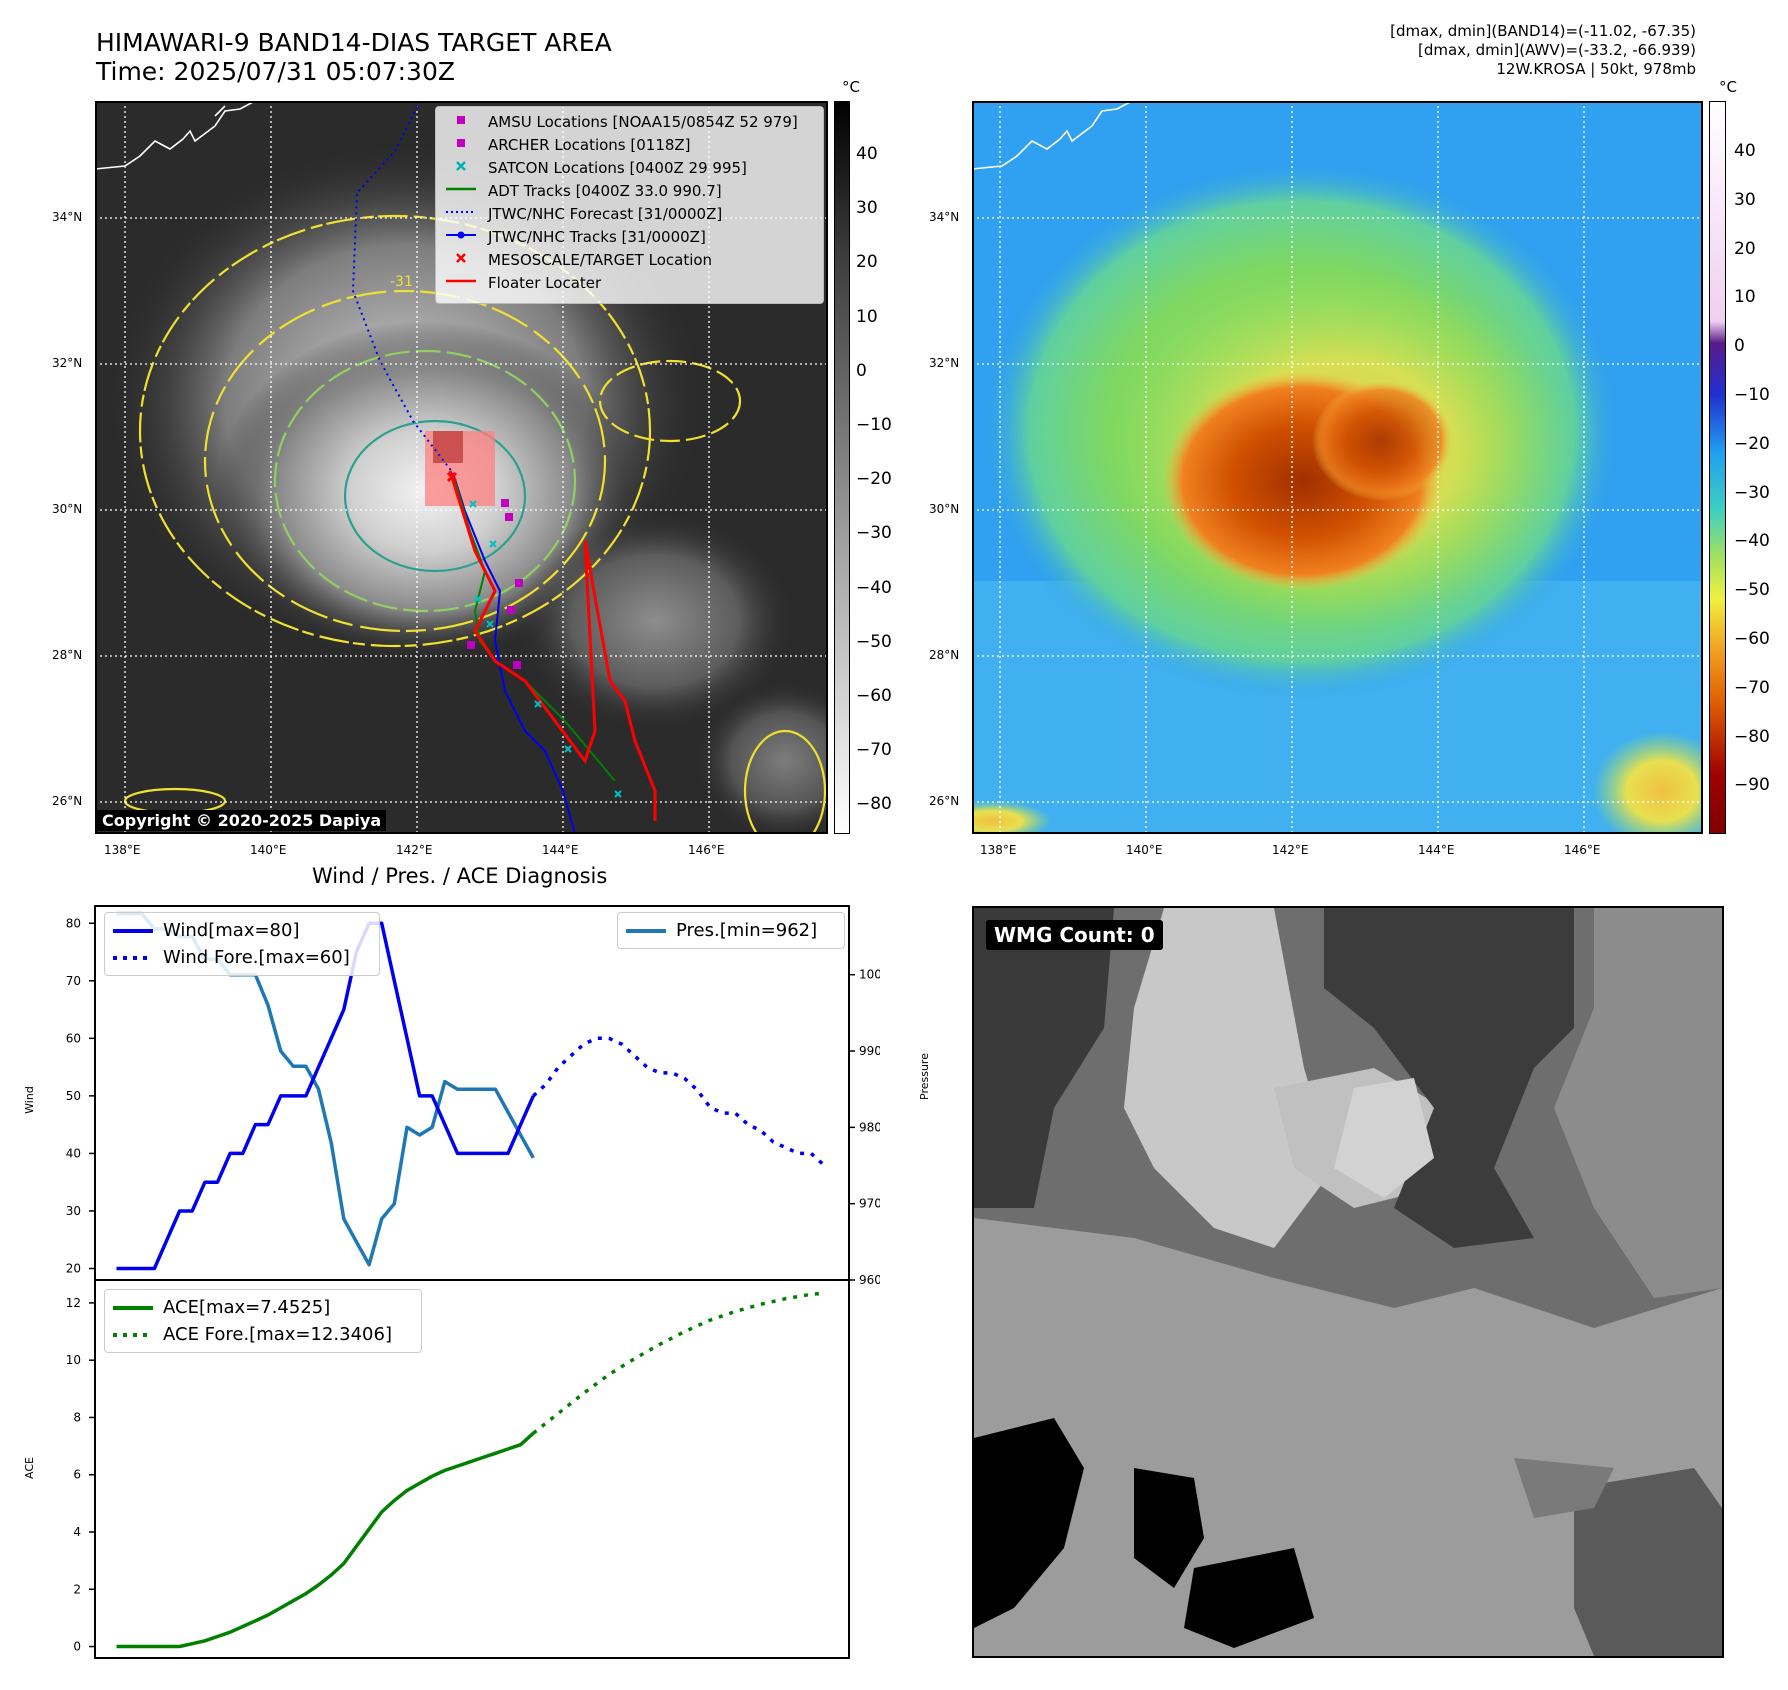  What do you see at coordinates (924, 1076) in the screenshot?
I see `pressure-axis-label: Pressure` at bounding box center [924, 1076].